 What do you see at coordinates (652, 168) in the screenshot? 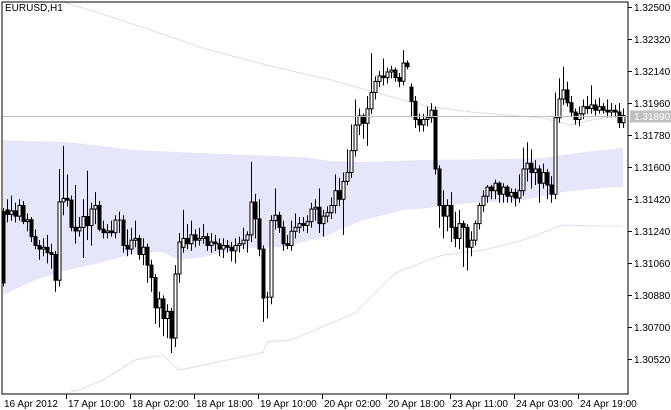
I see `price-tick-label: 1.31600` at bounding box center [652, 168].